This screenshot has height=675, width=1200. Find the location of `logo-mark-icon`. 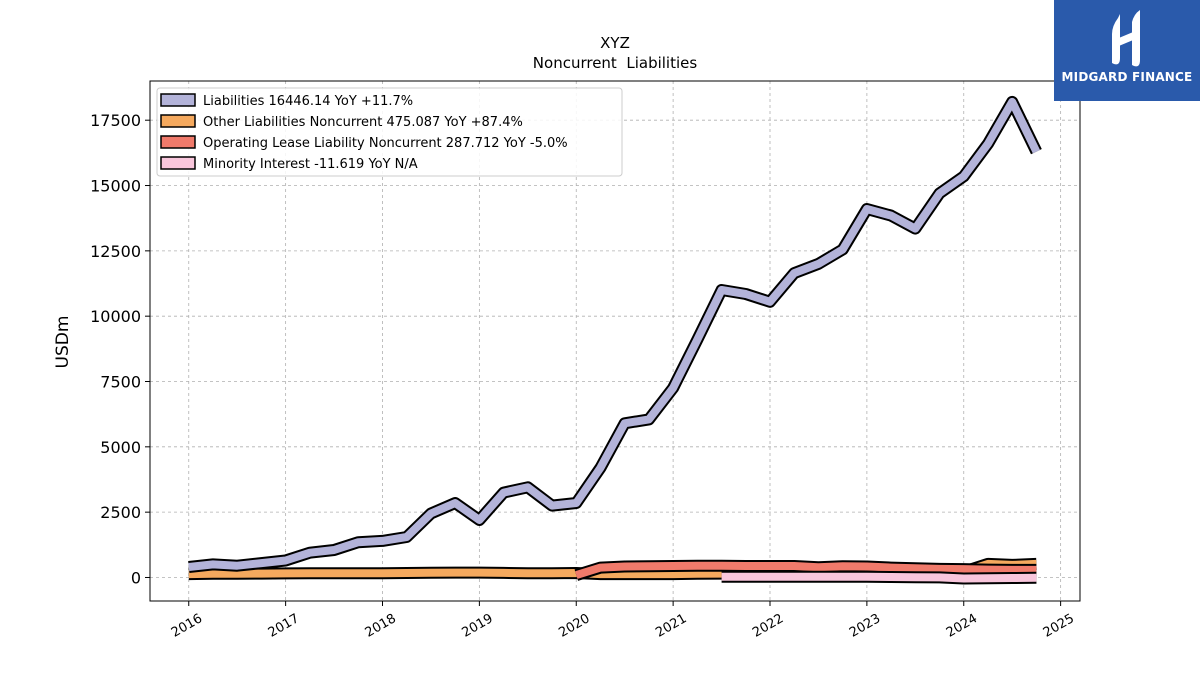

logo-mark-icon is located at coordinates (1126, 38).